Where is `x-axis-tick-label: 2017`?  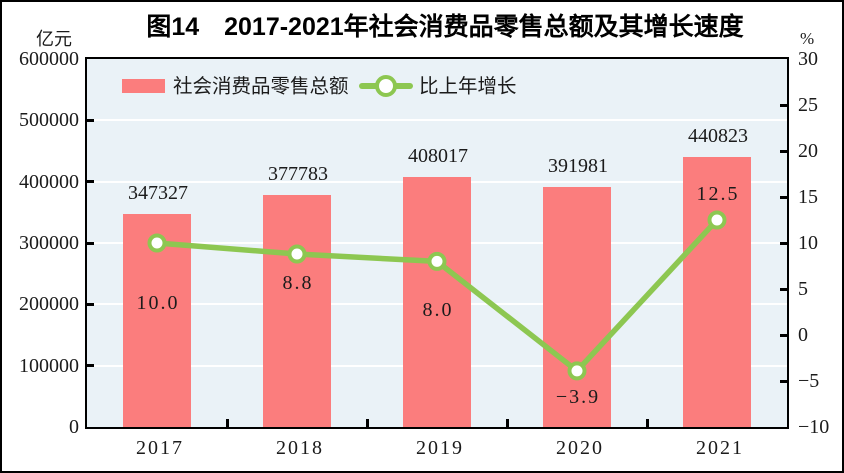
x-axis-tick-label: 2017 is located at coordinates (160, 448).